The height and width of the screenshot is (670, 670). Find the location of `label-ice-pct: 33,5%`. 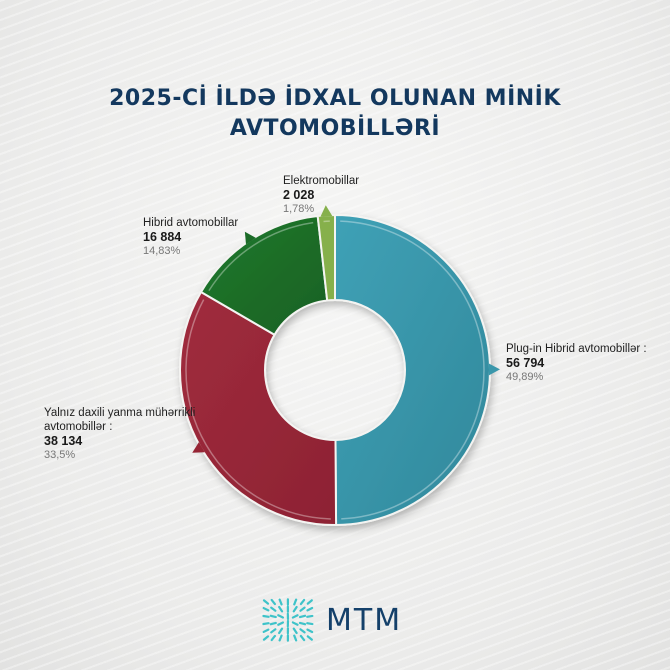

label-ice-pct: 33,5% is located at coordinates (60, 455).